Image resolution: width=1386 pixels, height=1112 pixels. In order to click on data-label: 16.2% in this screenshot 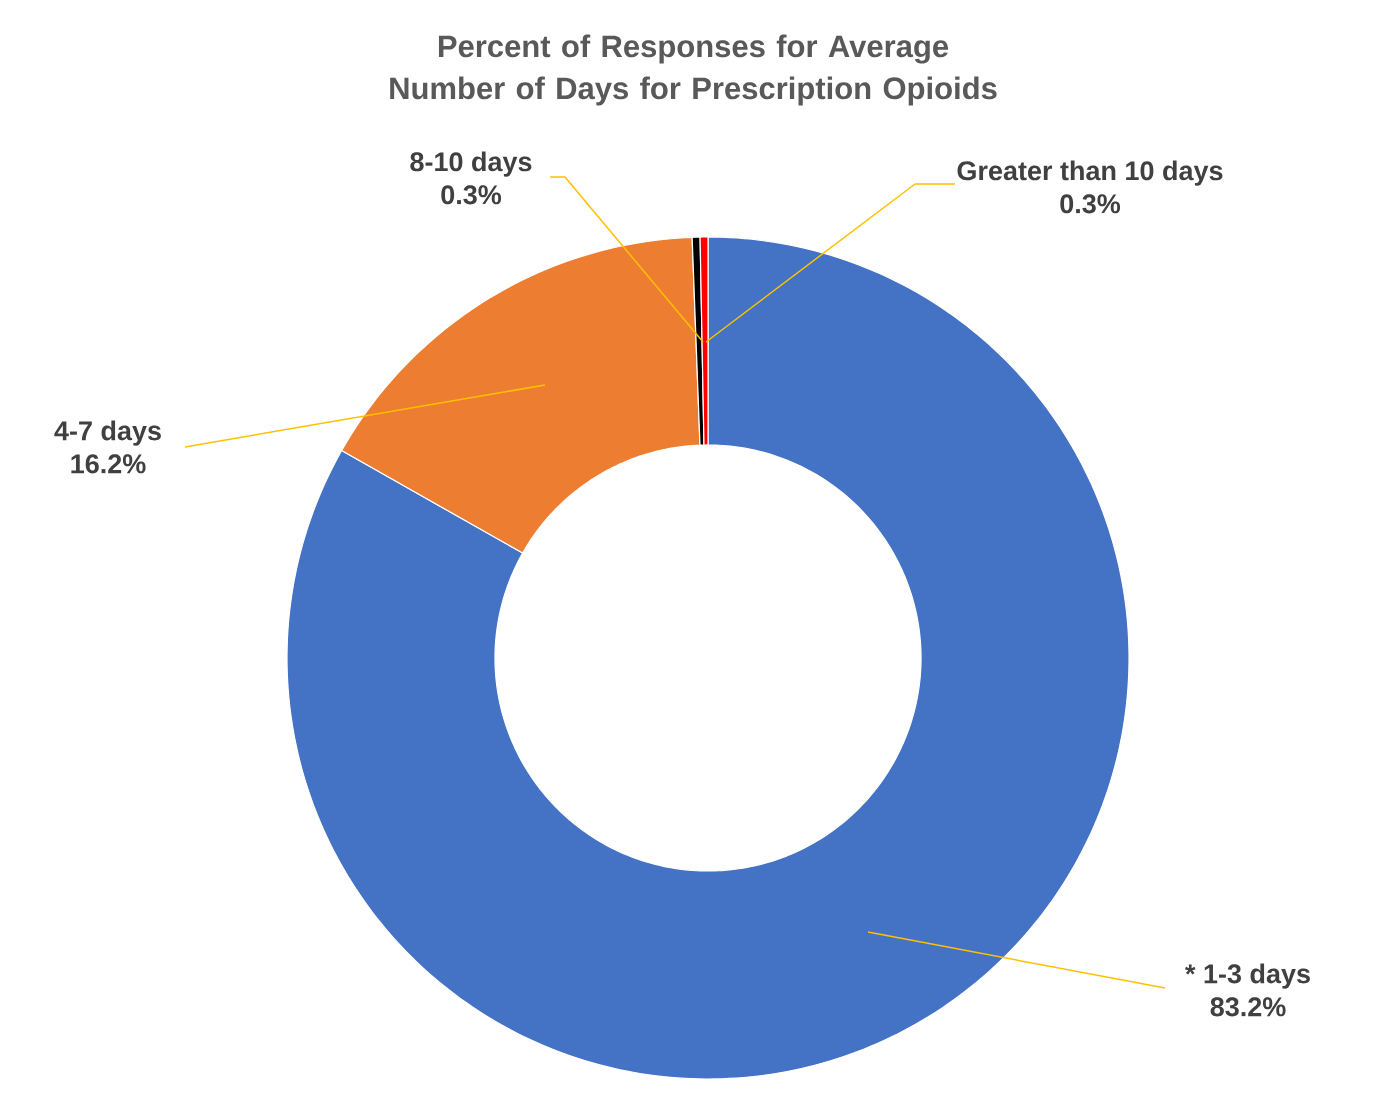, I will do `click(108, 464)`.